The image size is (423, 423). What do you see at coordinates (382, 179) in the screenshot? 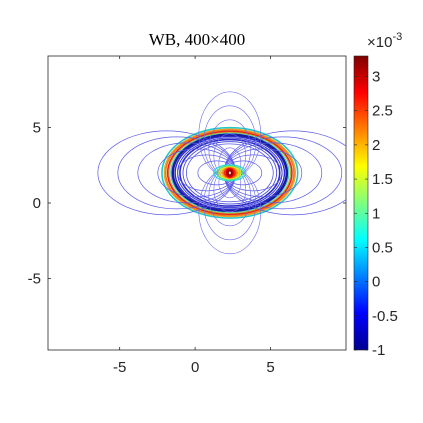
I see `colorbar-tick-label: 1.5` at bounding box center [382, 179].